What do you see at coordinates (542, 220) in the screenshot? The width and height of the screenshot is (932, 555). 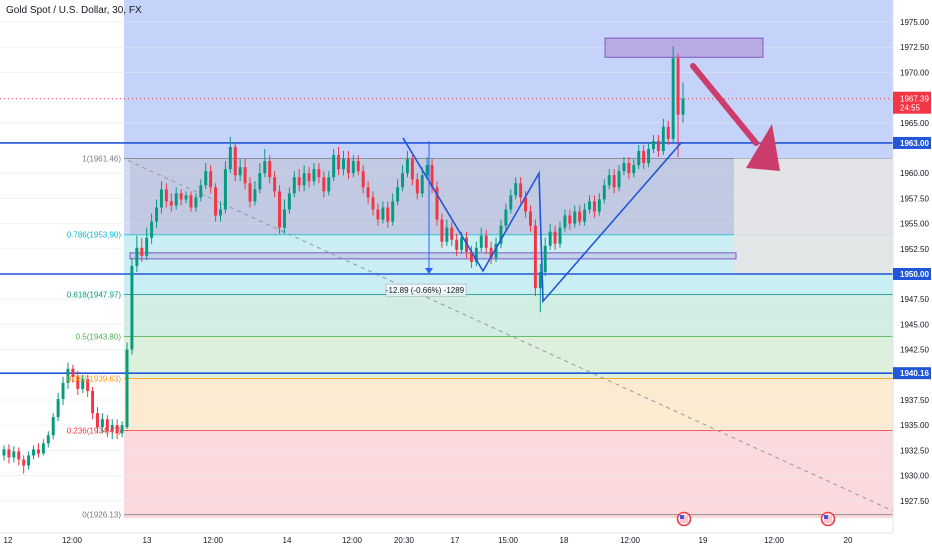 I see `zigzag-pattern` at bounding box center [542, 220].